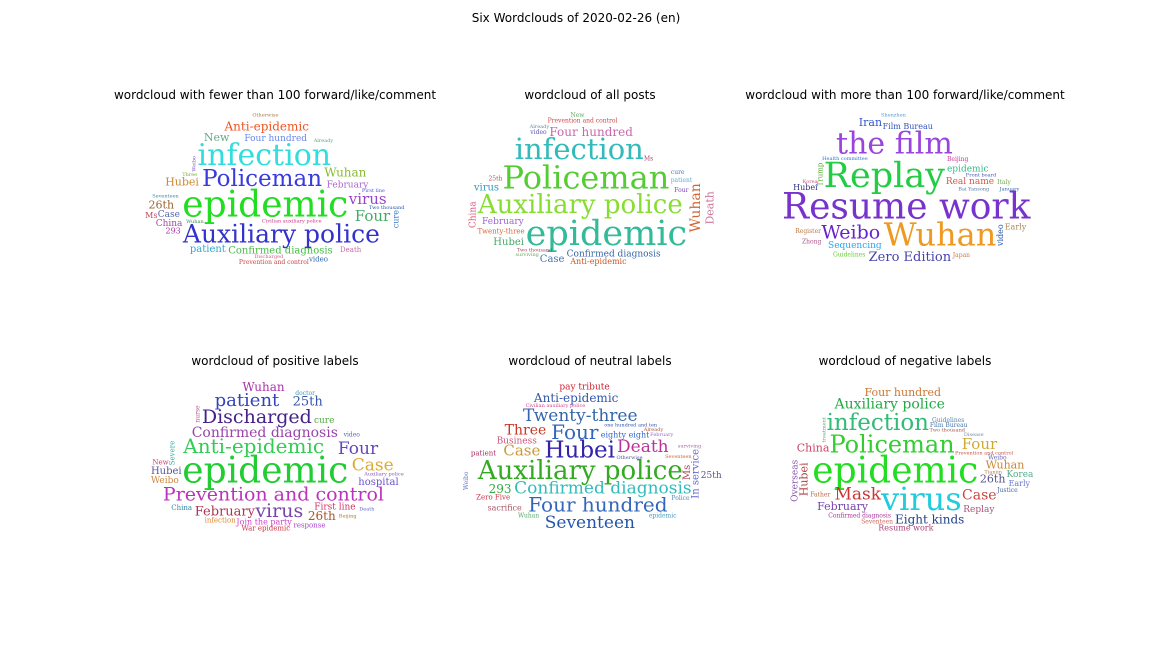 The height and width of the screenshot is (648, 1152). Describe the element at coordinates (961, 255) in the screenshot. I see `wordcloud-word: Japan` at that location.